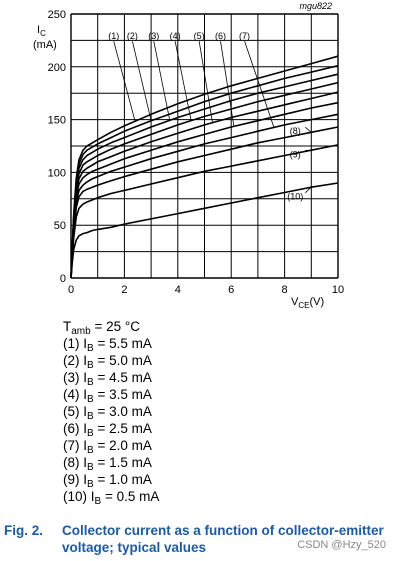 The width and height of the screenshot is (402, 561). I want to click on x-tick-label: 2, so click(124, 290).